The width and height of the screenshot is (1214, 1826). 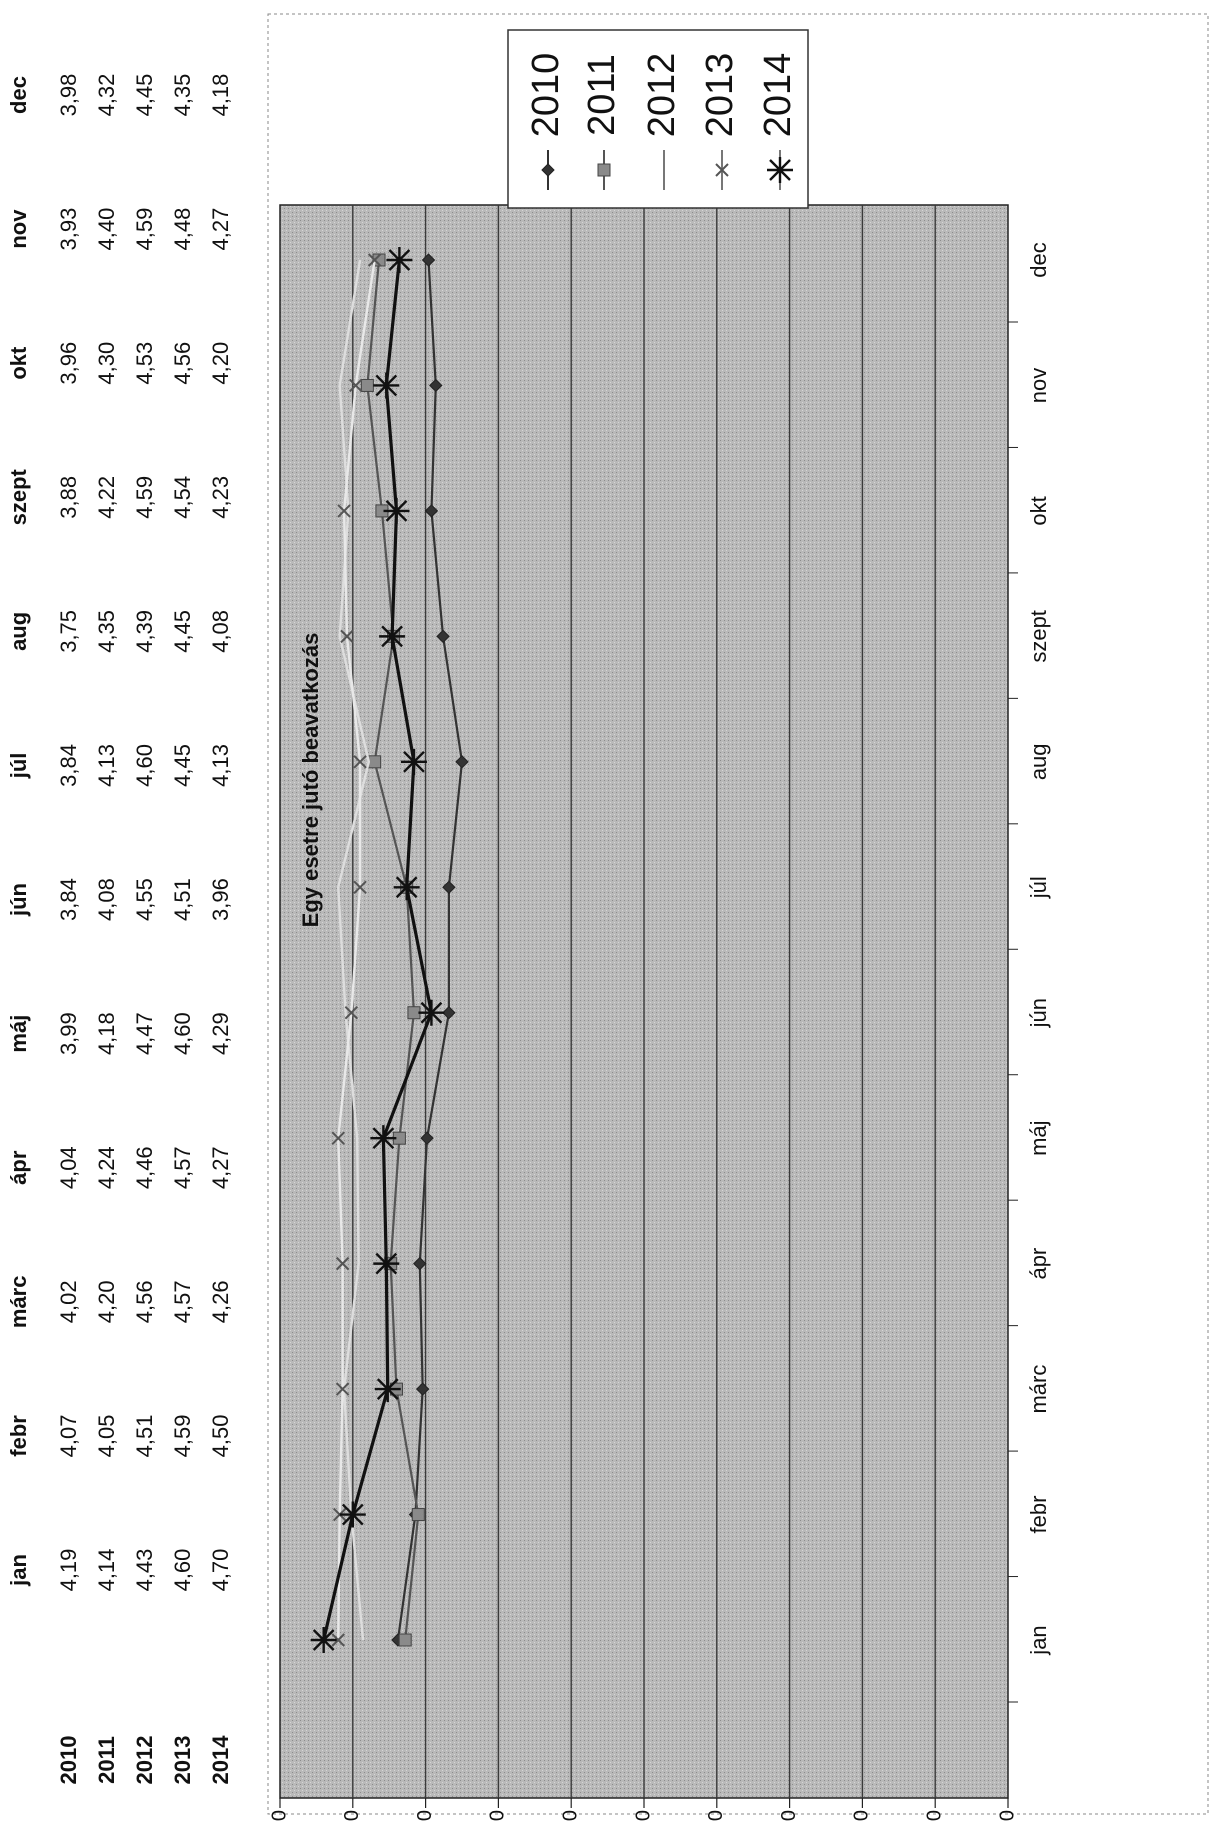 What do you see at coordinates (68, 1301) in the screenshot?
I see `table-cell: 4,02` at bounding box center [68, 1301].